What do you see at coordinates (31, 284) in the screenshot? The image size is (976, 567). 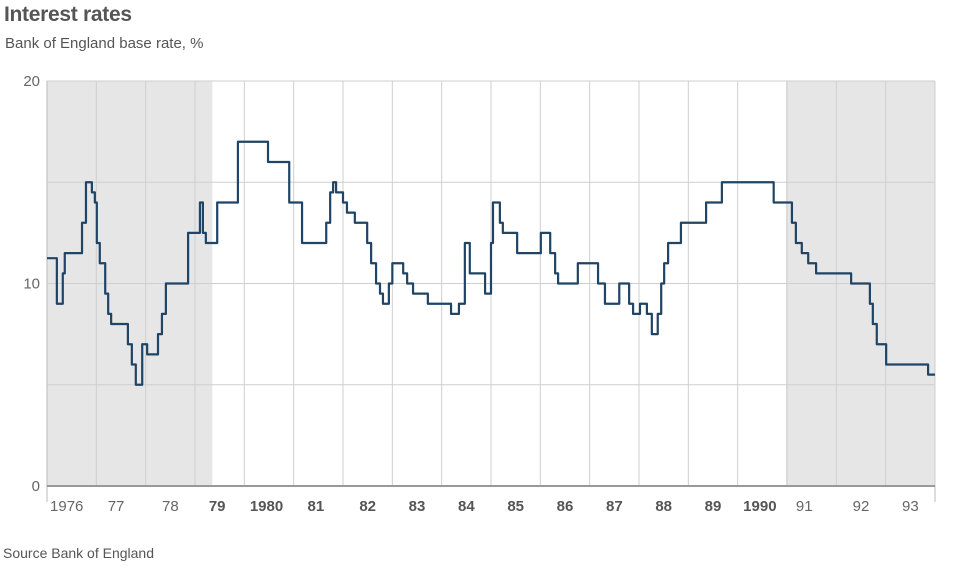 I see `y-tick-label: 10` at bounding box center [31, 284].